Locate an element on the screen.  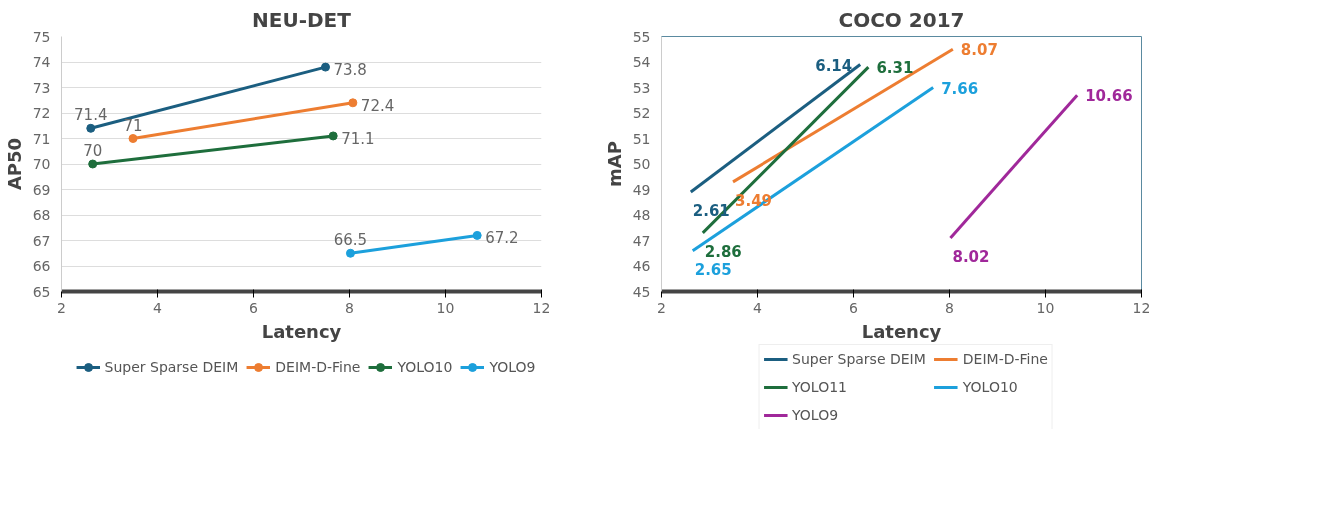
y-tick-label: 67 is located at coordinates (41, 240).